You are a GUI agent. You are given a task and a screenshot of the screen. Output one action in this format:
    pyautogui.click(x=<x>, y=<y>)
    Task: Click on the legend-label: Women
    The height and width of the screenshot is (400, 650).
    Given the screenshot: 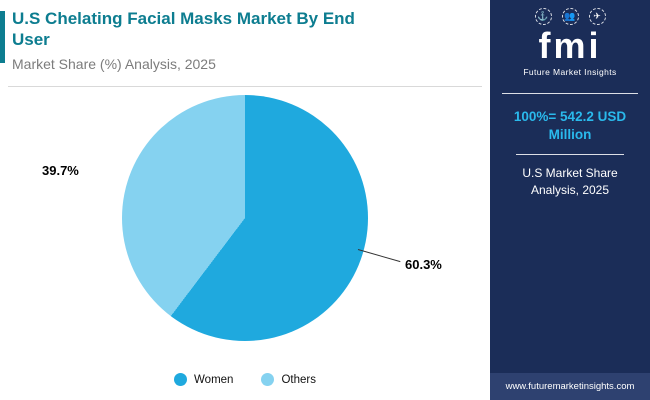 What is the action you would take?
    pyautogui.click(x=214, y=379)
    